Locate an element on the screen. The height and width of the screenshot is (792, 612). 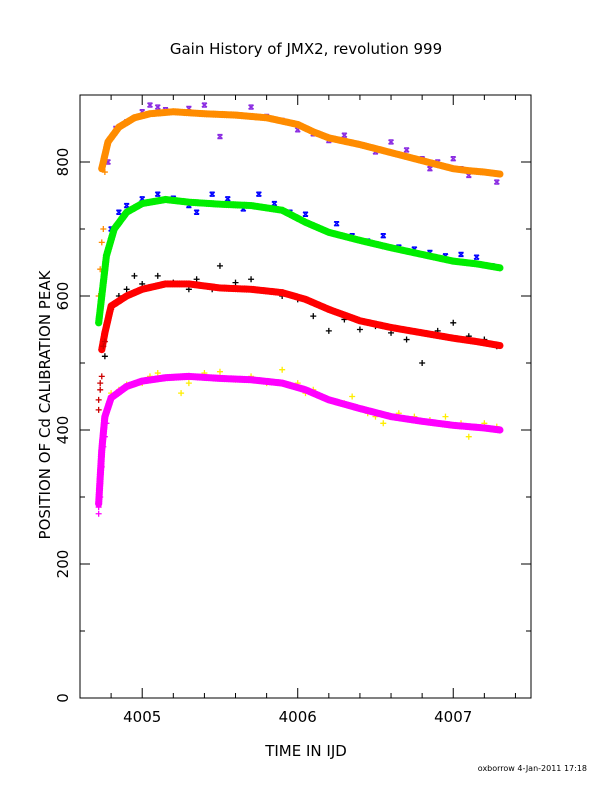
x-tick-label: 4007 is located at coordinates (453, 717).